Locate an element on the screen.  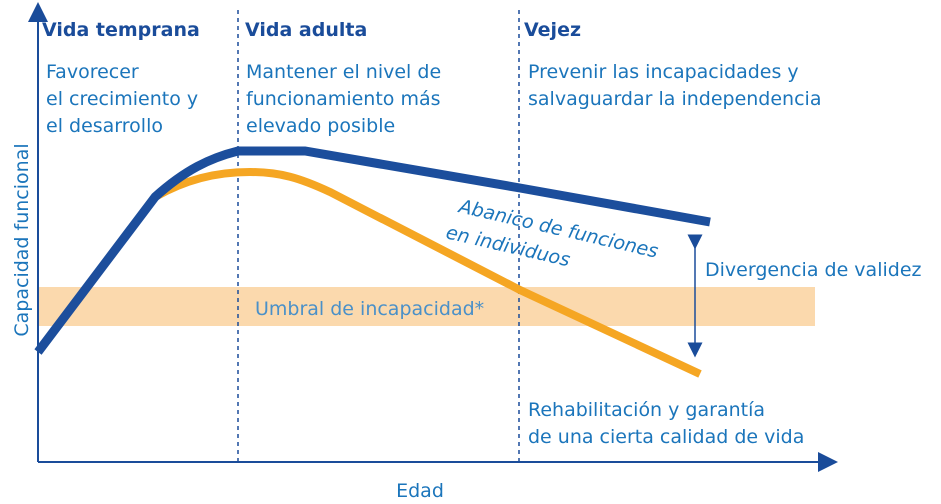
stage-text: Mantener el nivel de is located at coordinates (343, 72).